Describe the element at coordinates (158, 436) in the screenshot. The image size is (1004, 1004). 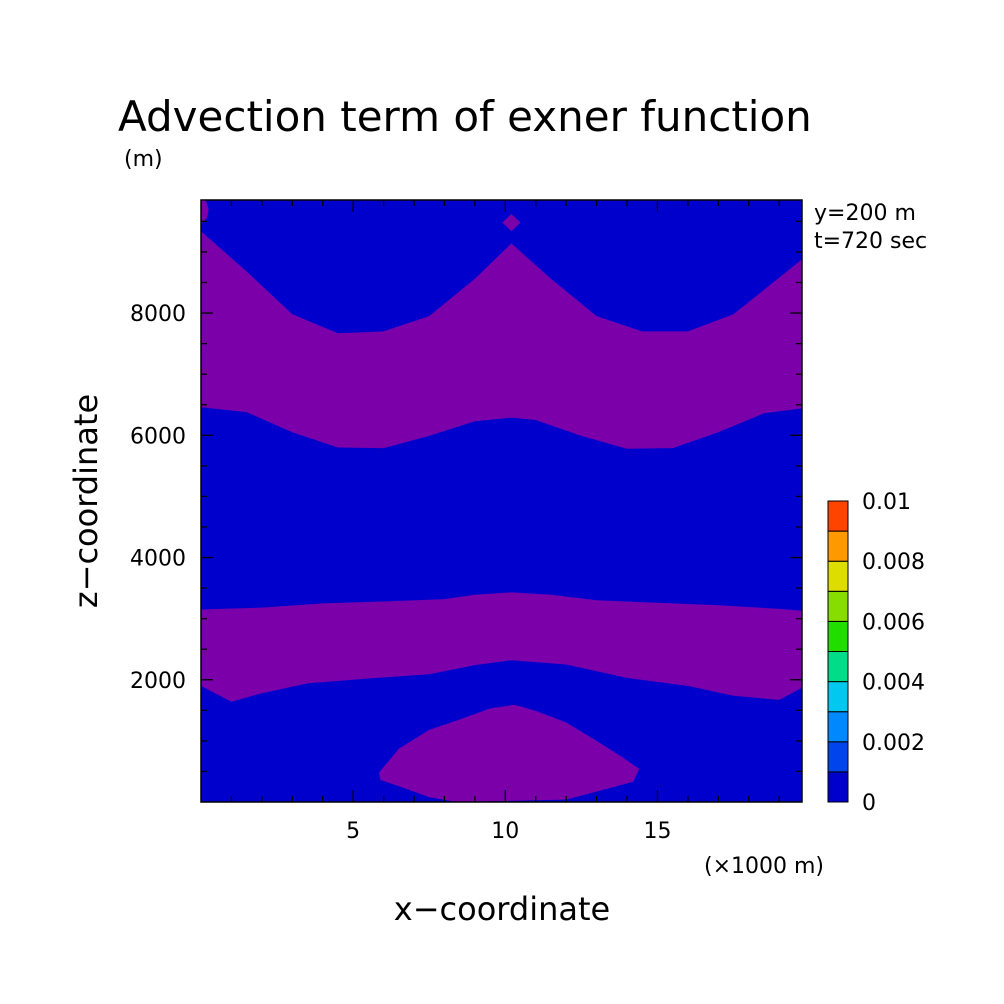
I see `y-tick-label: 6000` at that location.